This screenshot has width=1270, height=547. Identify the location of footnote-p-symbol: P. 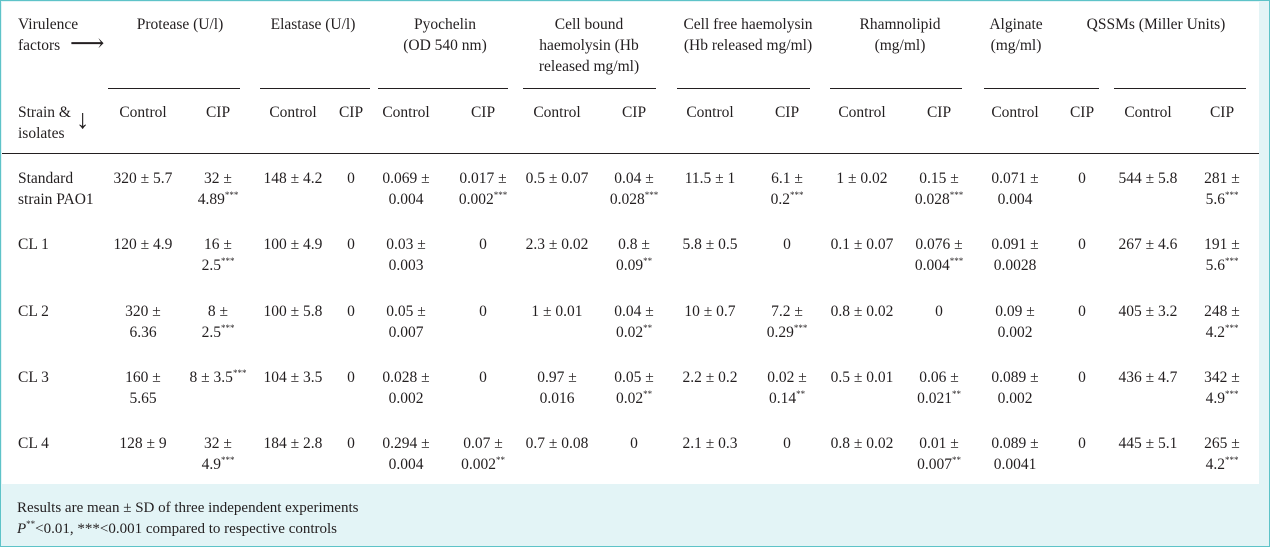
(22, 529).